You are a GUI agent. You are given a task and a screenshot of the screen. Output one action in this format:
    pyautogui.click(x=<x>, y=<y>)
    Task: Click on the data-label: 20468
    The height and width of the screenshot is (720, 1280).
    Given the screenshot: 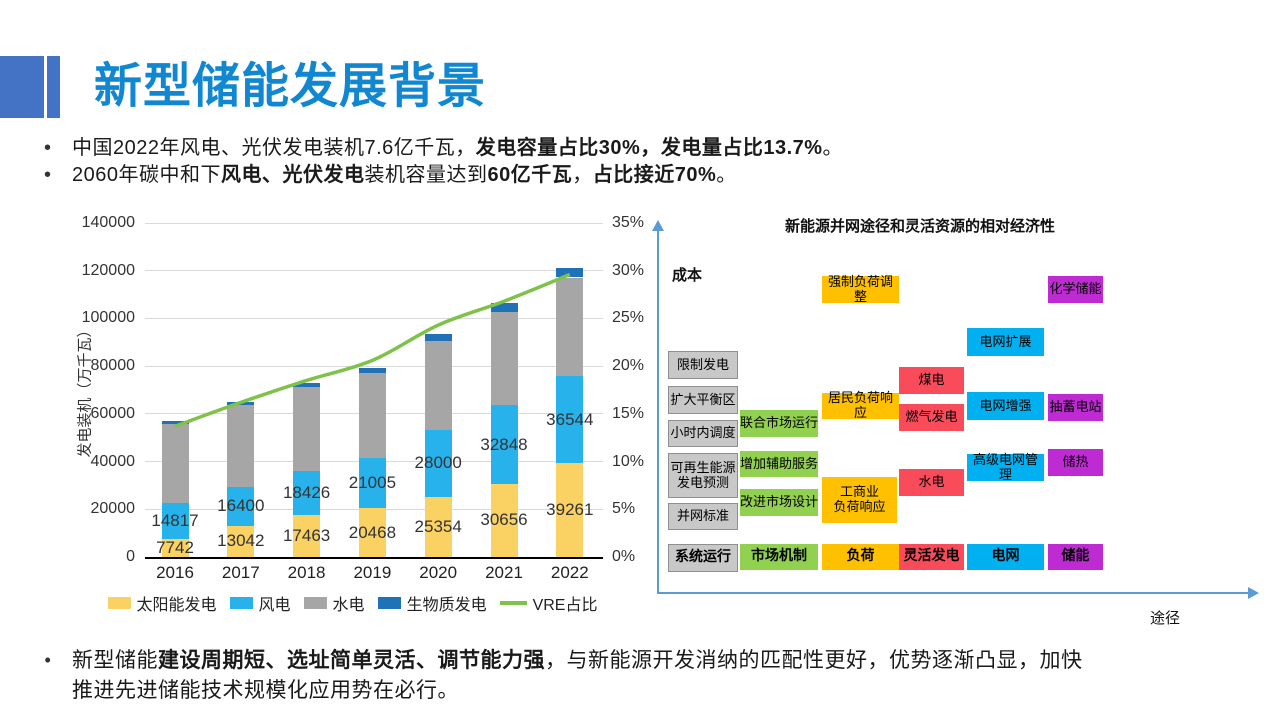 What is the action you would take?
    pyautogui.click(x=372, y=532)
    